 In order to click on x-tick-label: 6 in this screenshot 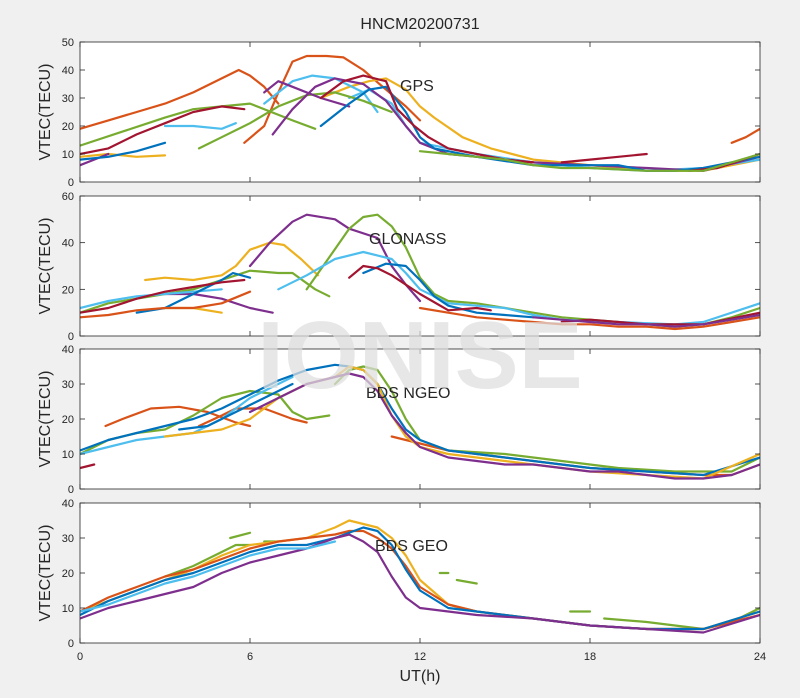, I will do `click(250, 657)`.